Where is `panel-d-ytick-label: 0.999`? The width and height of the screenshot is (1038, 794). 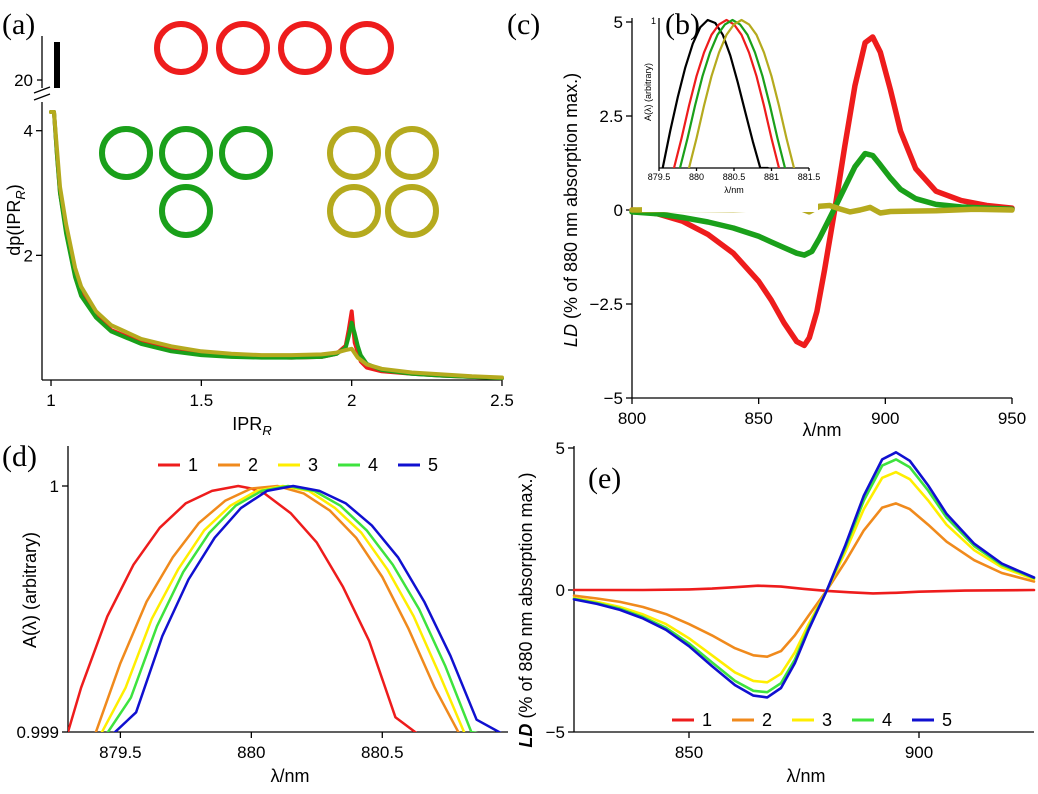
panel-d-ytick-label: 0.999 is located at coordinates (37, 732).